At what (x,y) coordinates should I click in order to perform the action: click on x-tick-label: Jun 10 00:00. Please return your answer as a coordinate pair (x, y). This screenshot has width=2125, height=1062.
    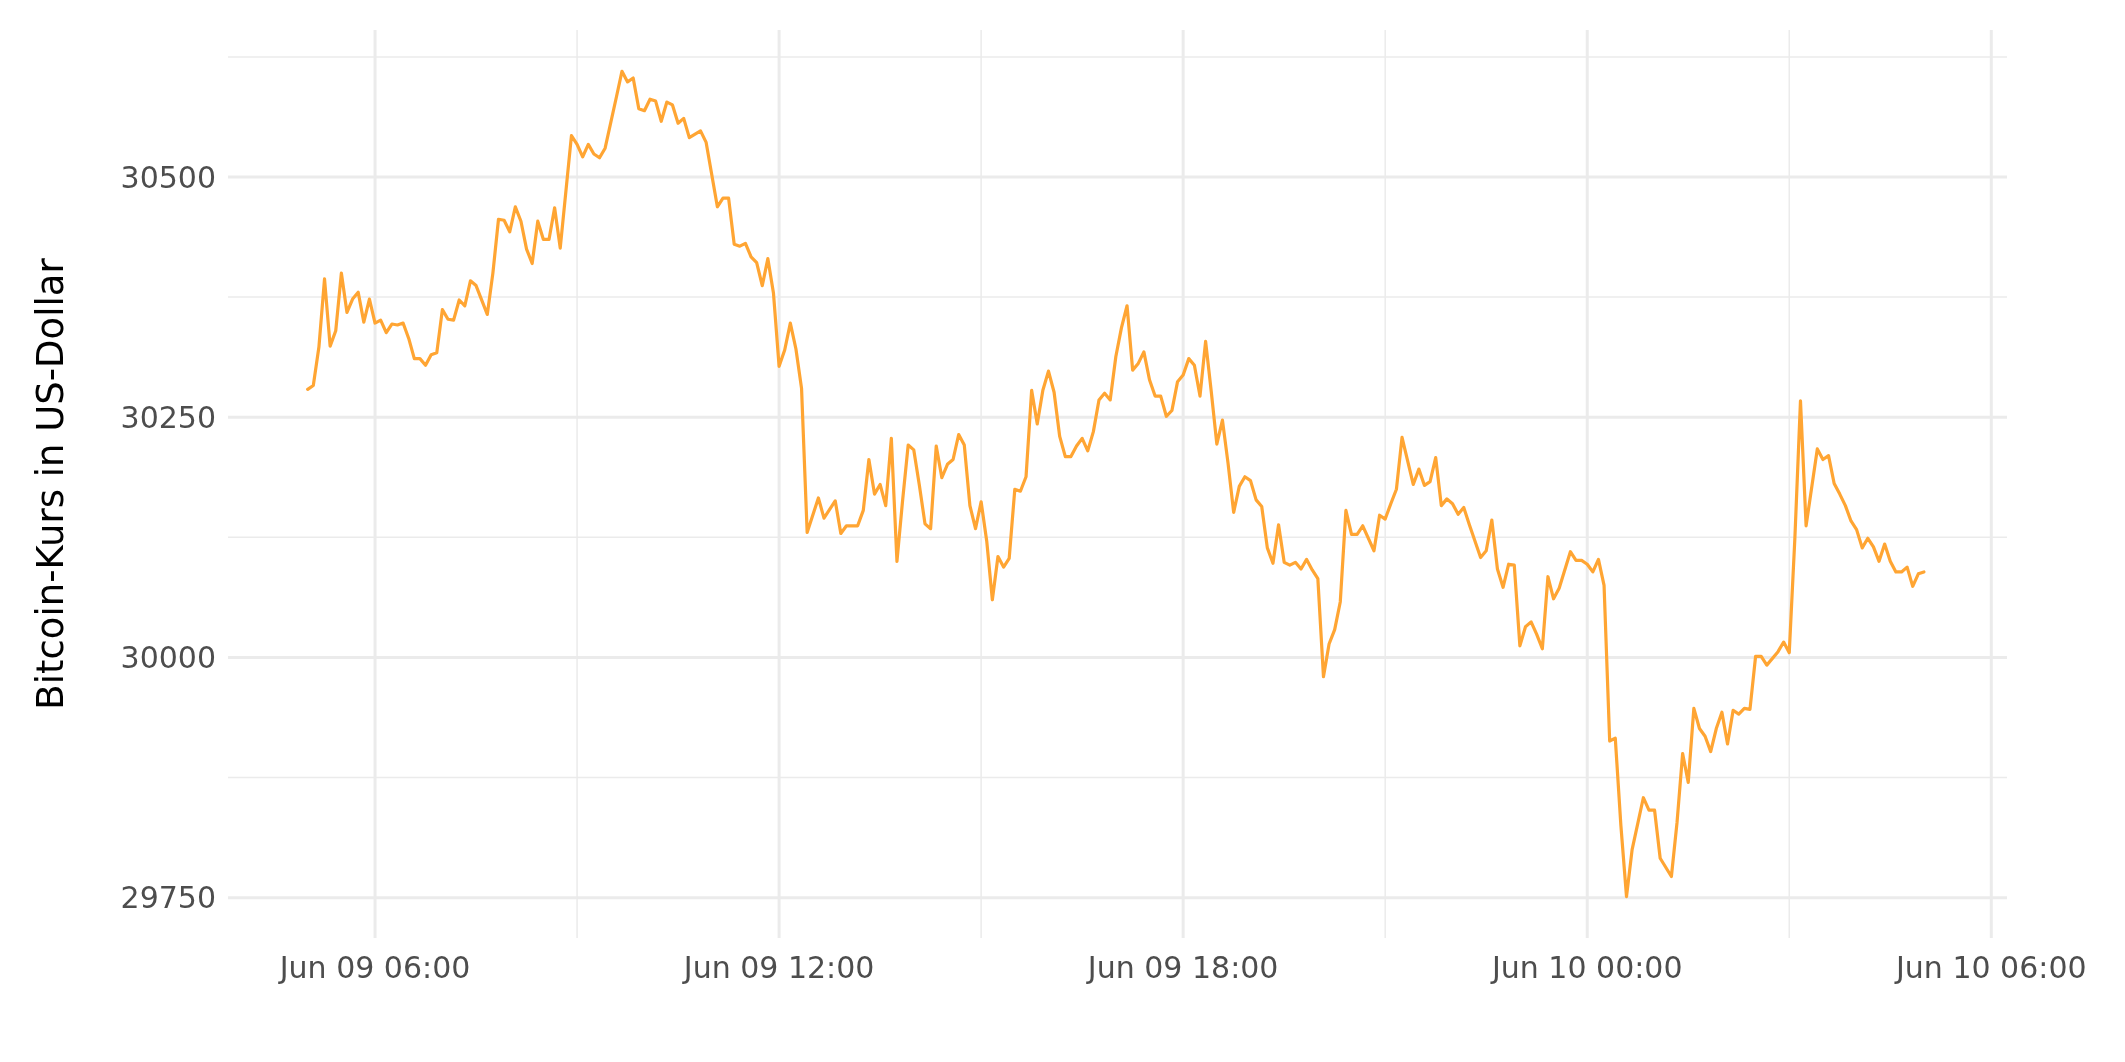
    Looking at the image, I should click on (1586, 967).